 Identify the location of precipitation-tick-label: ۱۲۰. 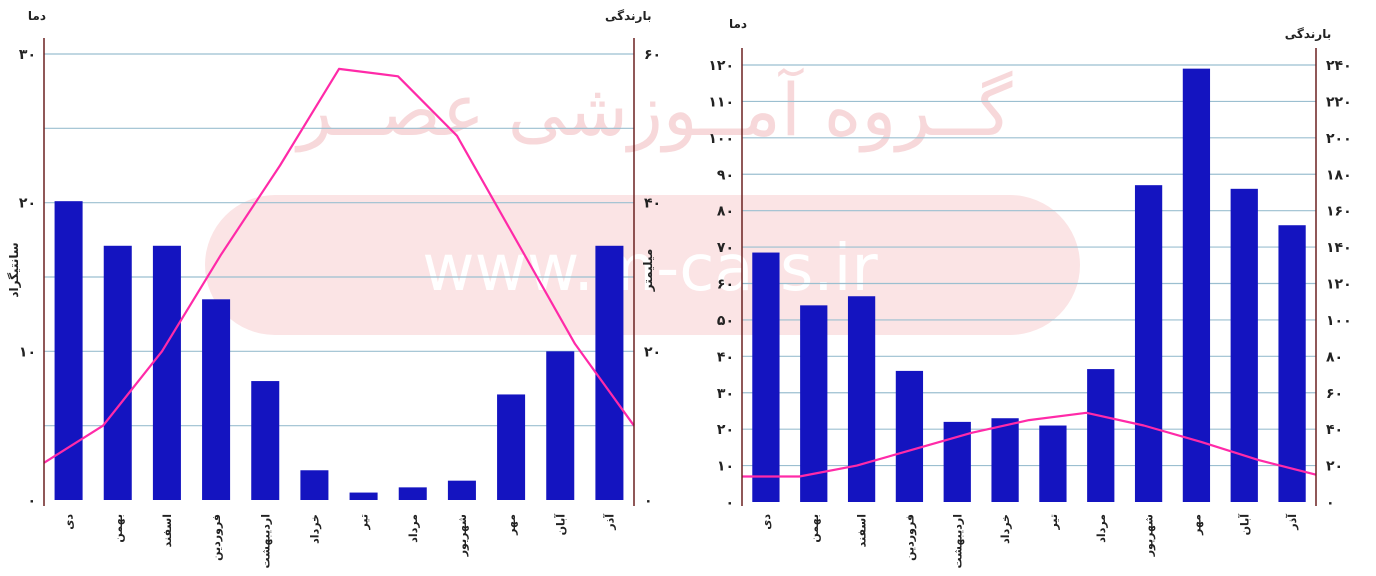
(1339, 285).